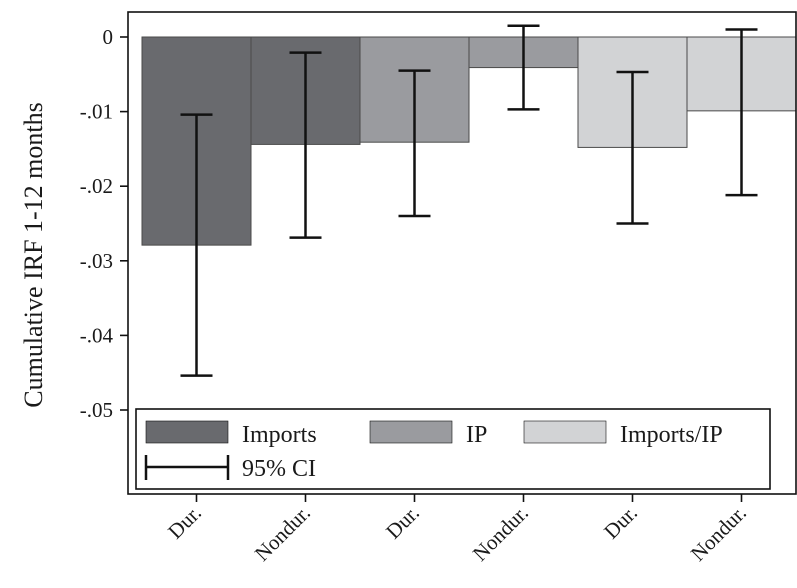  I want to click on legend-swatch-imports, so click(187, 432).